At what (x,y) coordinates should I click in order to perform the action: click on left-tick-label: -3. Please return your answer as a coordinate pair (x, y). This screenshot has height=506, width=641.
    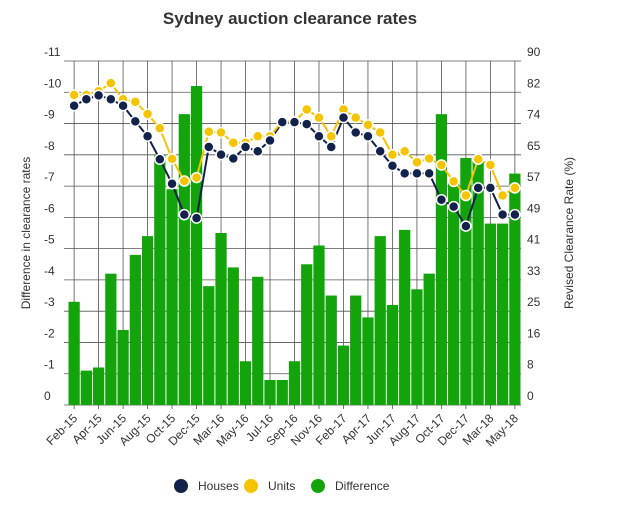
    Looking at the image, I should click on (49, 302).